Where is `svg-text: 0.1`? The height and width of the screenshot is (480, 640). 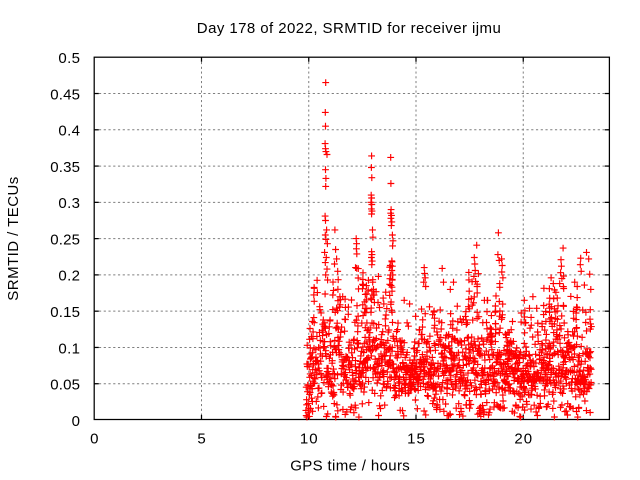
svg-text: 0.1 is located at coordinates (69, 348).